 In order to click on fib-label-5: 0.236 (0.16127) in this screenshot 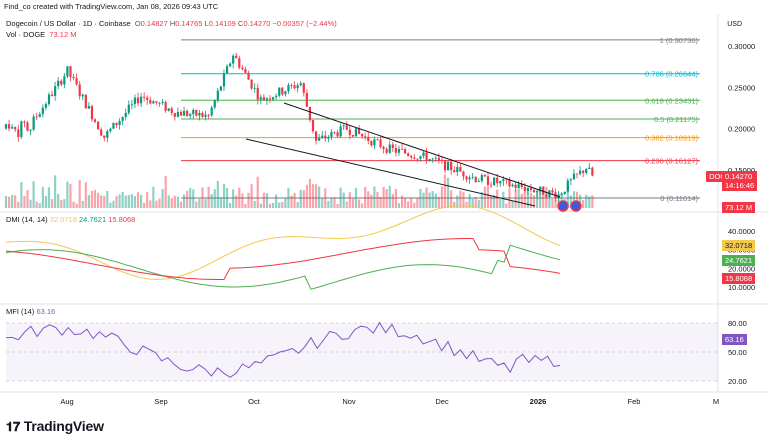, I will do `click(671, 161)`.